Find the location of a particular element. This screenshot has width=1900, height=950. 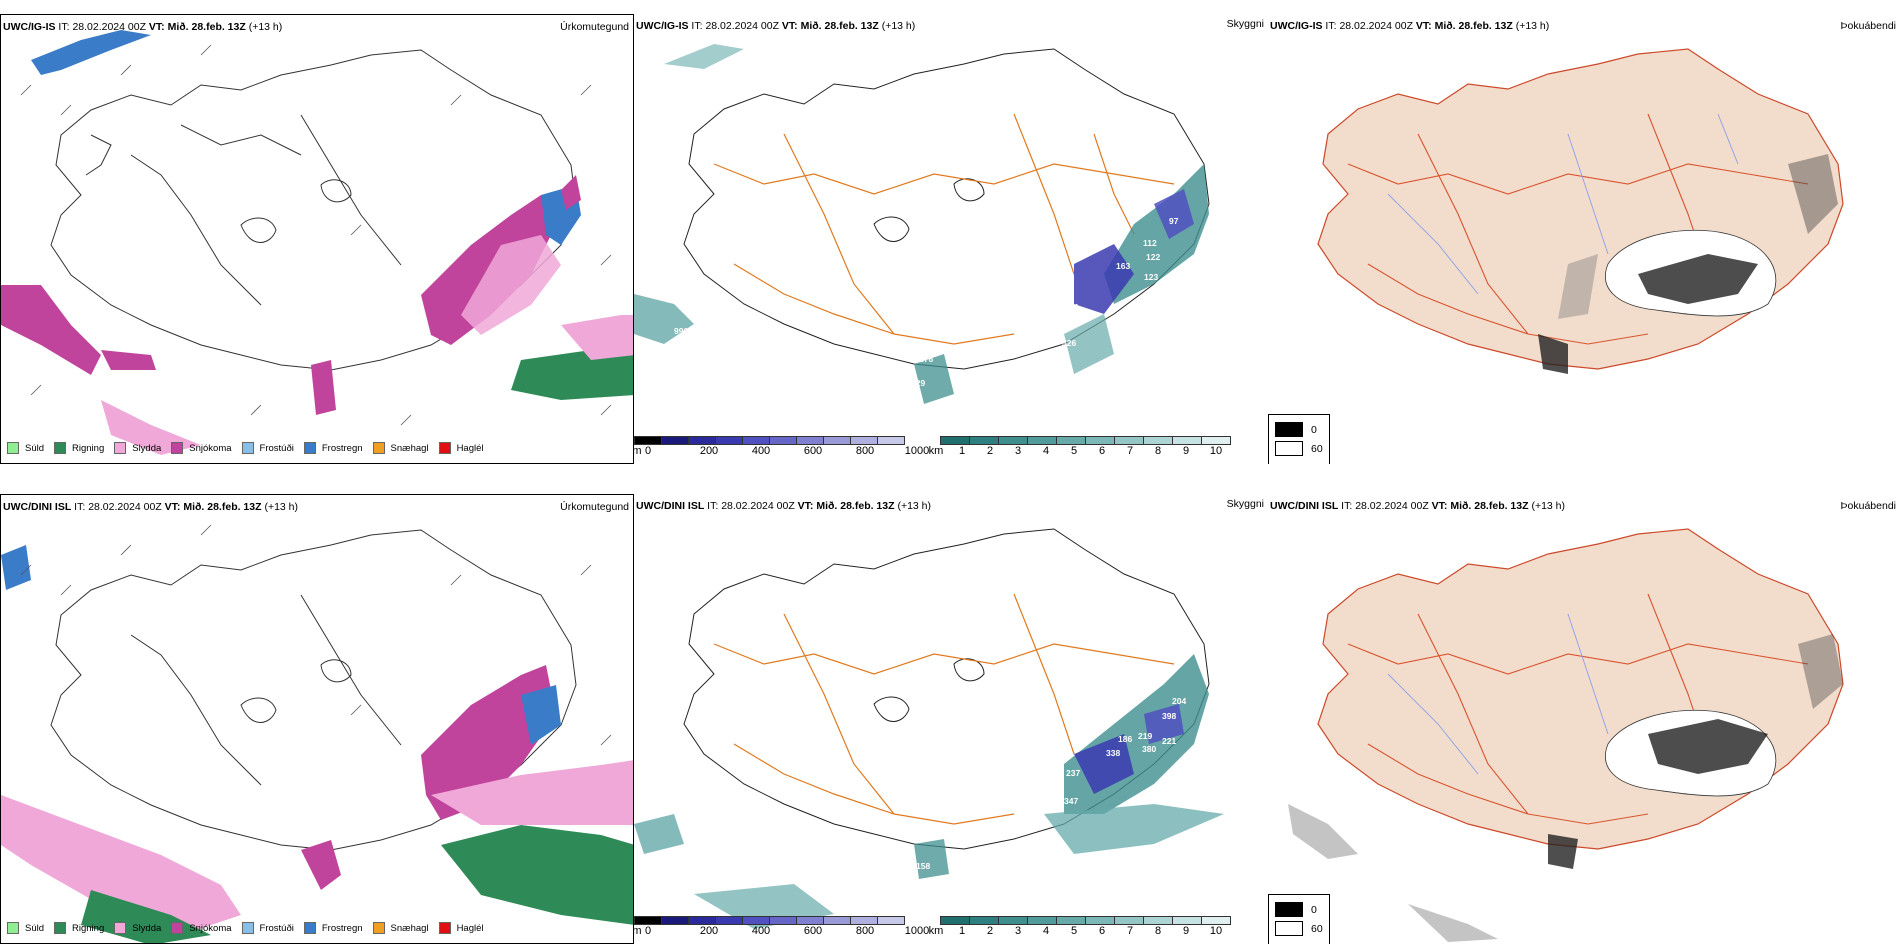

vis-value-9: 204 is located at coordinates (1071, 307).